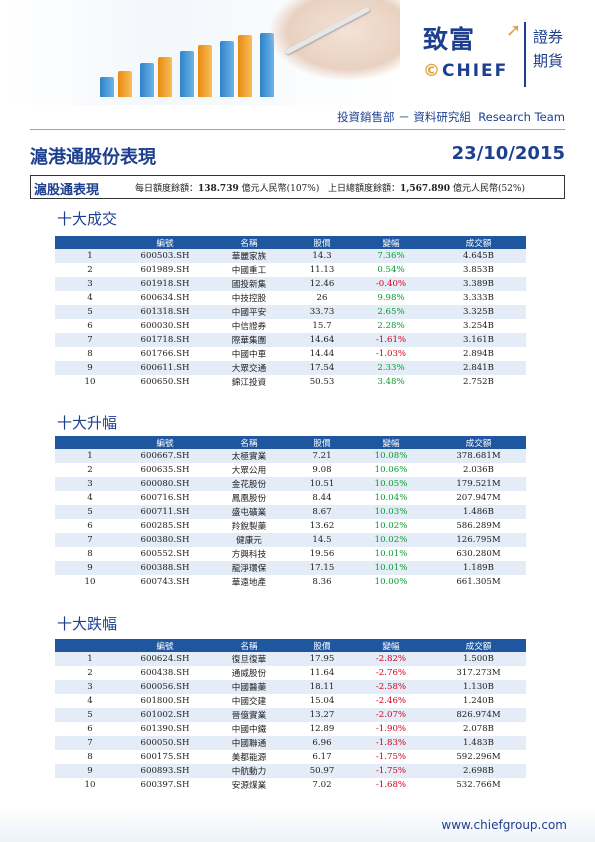  Describe the element at coordinates (165, 312) in the screenshot. I see `stock-code-cell: 601318.SH` at that location.